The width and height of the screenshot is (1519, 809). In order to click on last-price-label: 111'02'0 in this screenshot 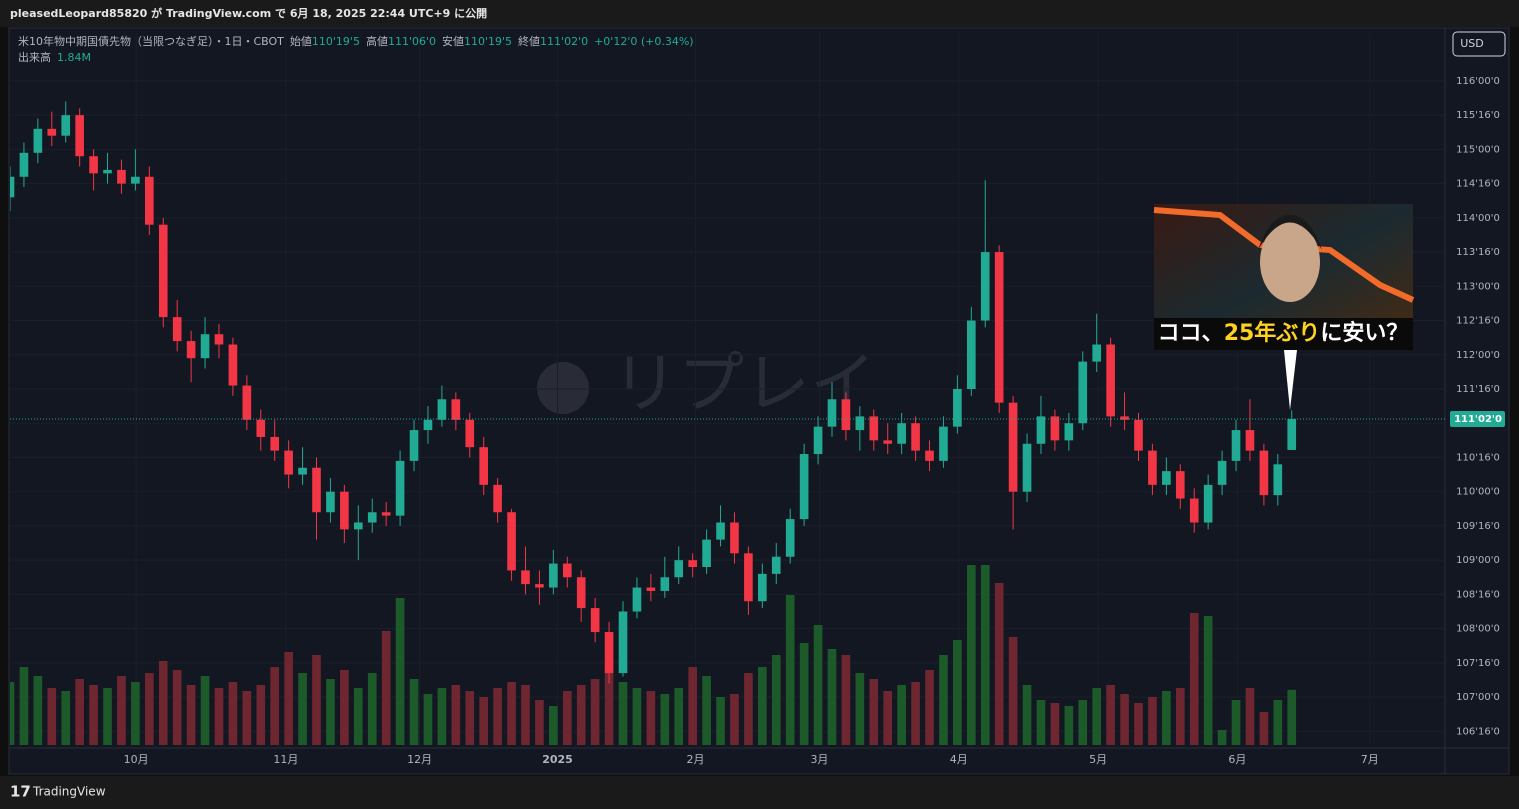, I will do `click(1478, 419)`.